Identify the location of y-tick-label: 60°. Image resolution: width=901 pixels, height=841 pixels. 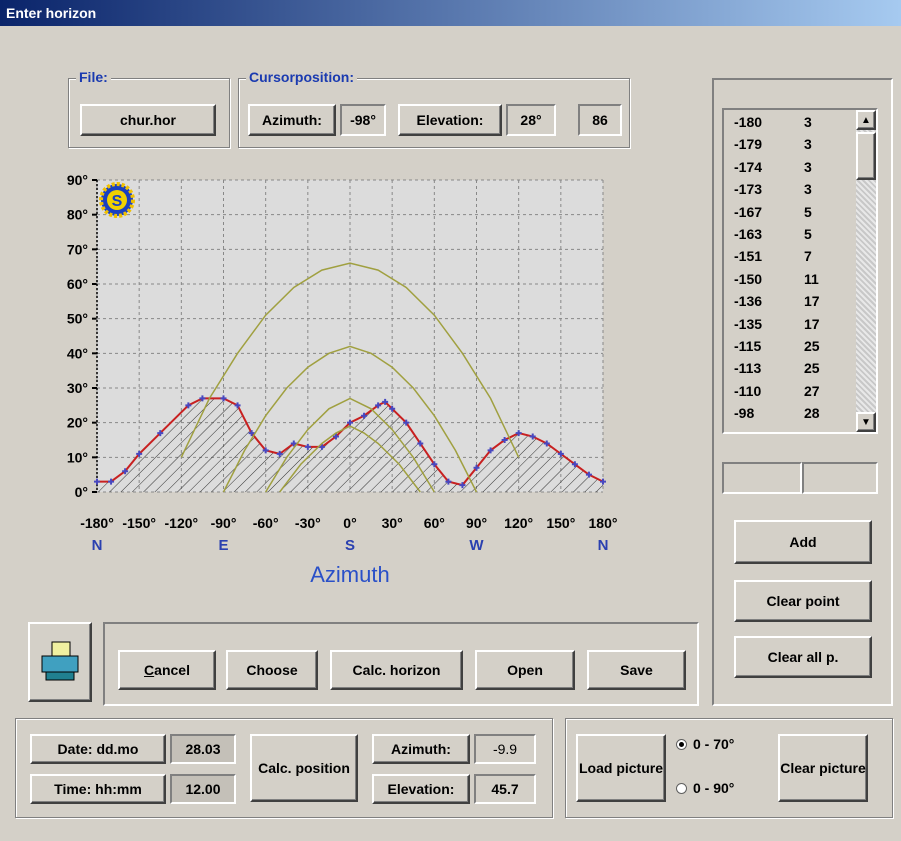
(77, 284).